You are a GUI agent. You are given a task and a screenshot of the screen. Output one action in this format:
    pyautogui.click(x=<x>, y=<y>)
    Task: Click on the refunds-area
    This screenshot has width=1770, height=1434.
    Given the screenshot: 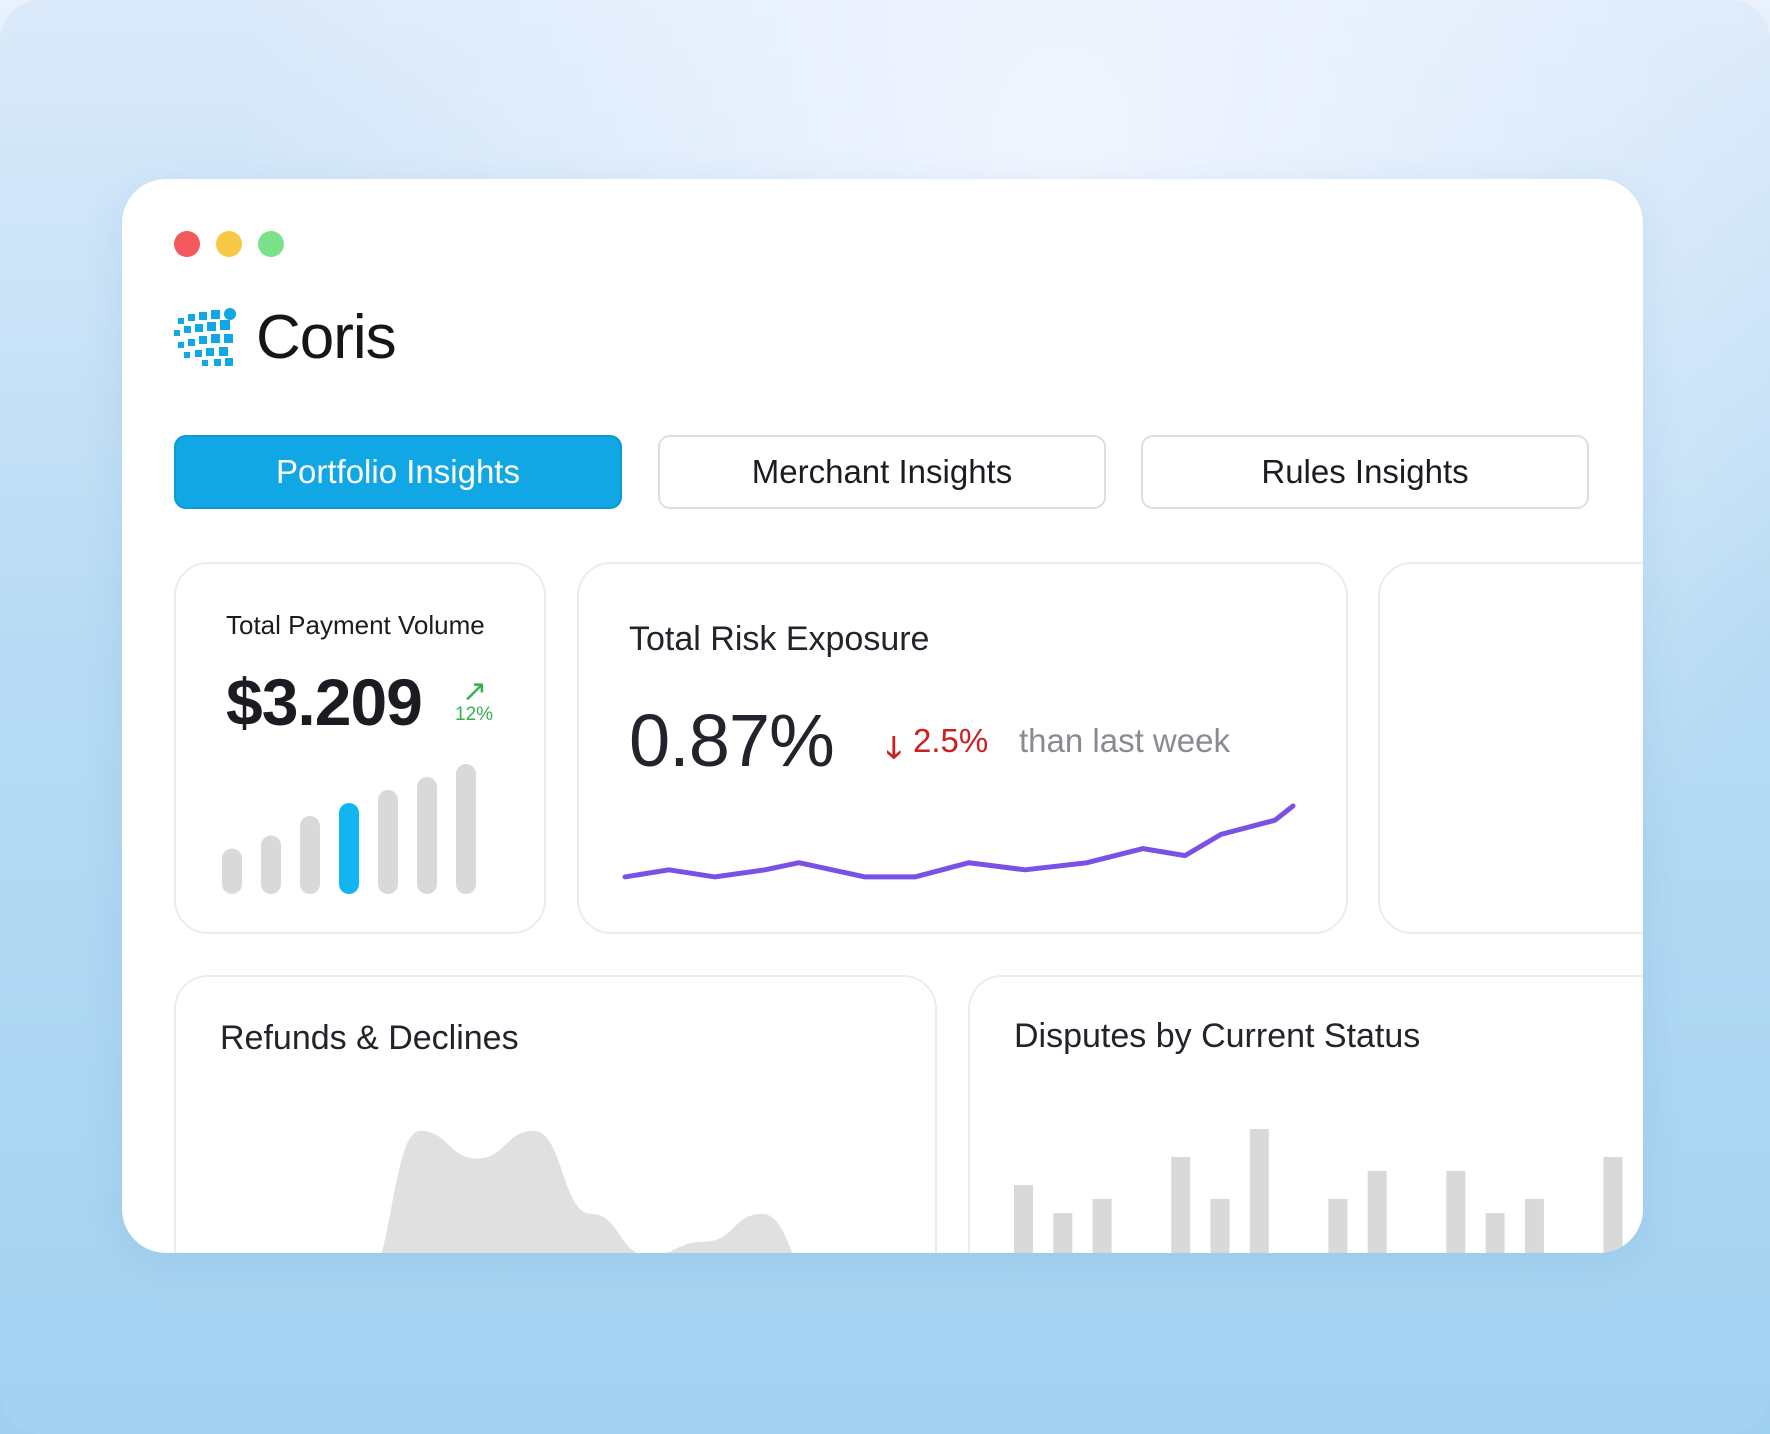 What is the action you would take?
    pyautogui.click(x=587, y=1191)
    